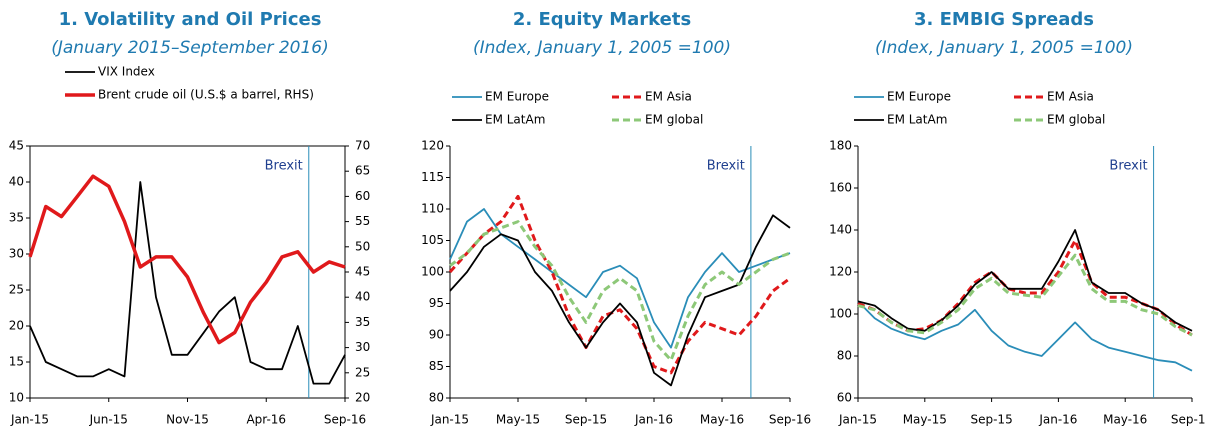  Describe the element at coordinates (362, 347) in the screenshot. I see `y2-tick-label: 30` at that location.